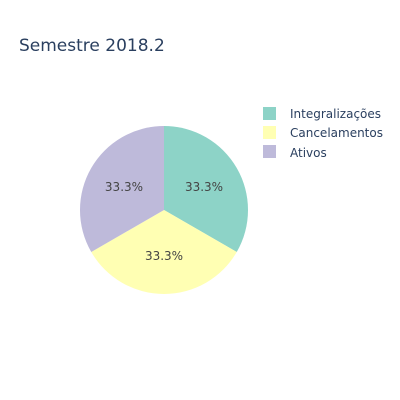  I want to click on legend-label: Cancelamentos, so click(336, 133).